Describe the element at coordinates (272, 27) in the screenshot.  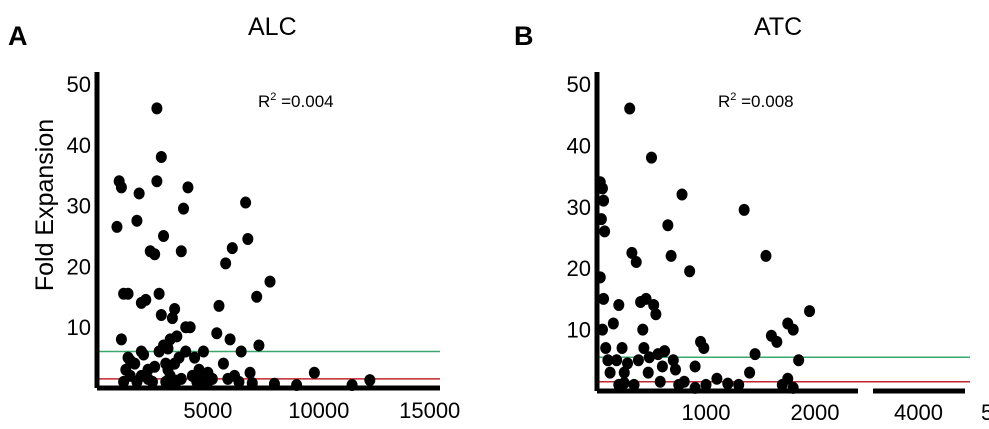
I see `panel-a-title: ALC` at that location.